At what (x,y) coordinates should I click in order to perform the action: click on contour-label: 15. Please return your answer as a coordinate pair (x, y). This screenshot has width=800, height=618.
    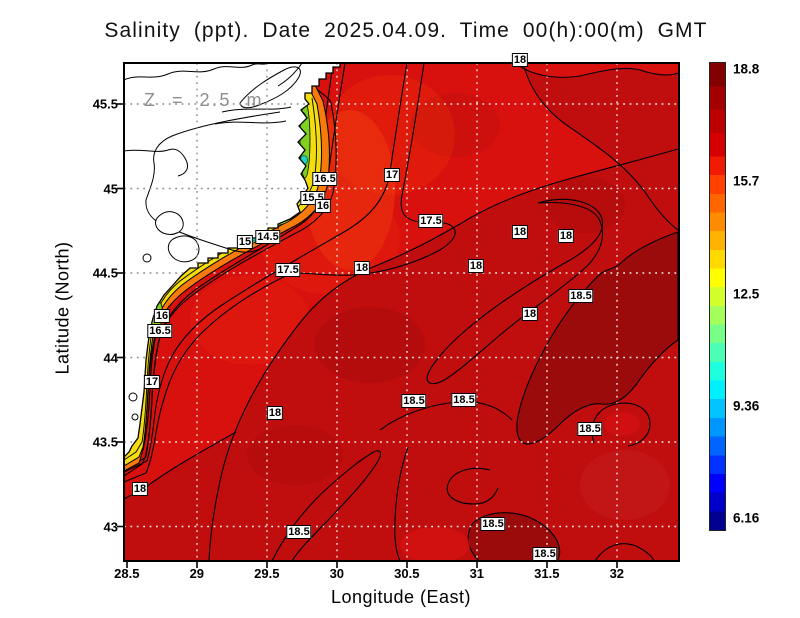
    Looking at the image, I should click on (245, 242).